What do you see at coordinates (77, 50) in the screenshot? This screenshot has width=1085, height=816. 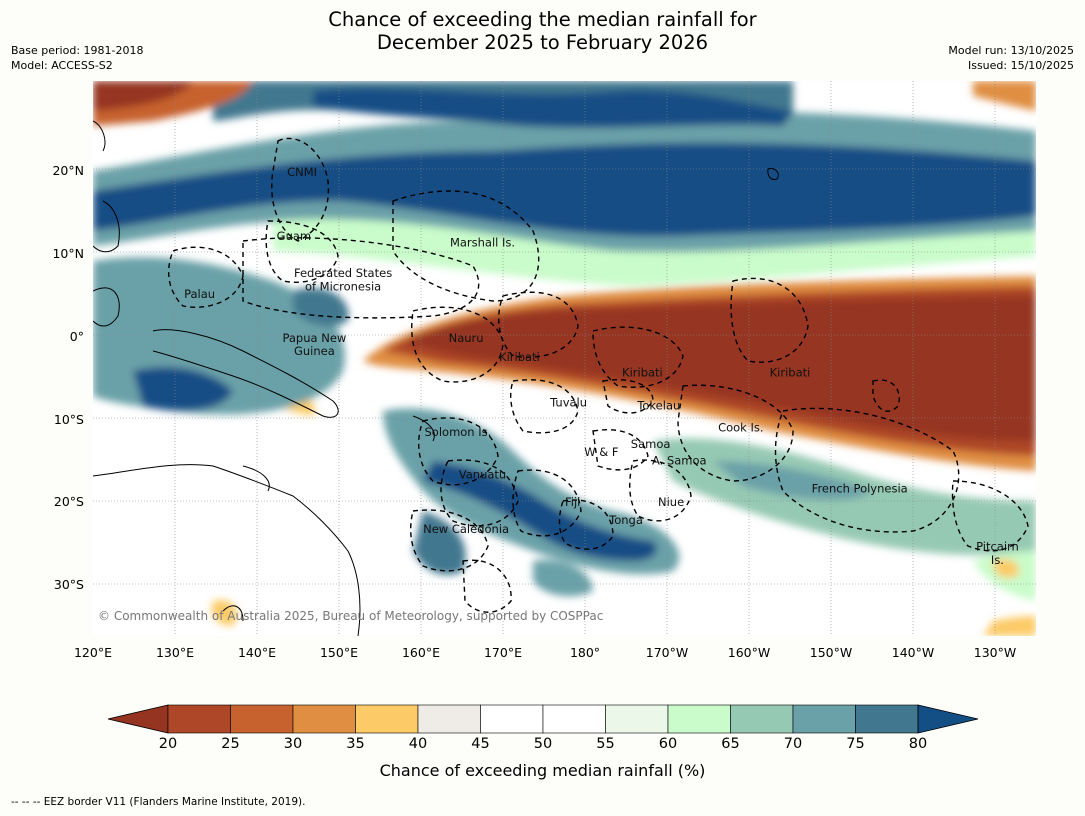 I see `base-period-text: Base period: 1981-2018` at bounding box center [77, 50].